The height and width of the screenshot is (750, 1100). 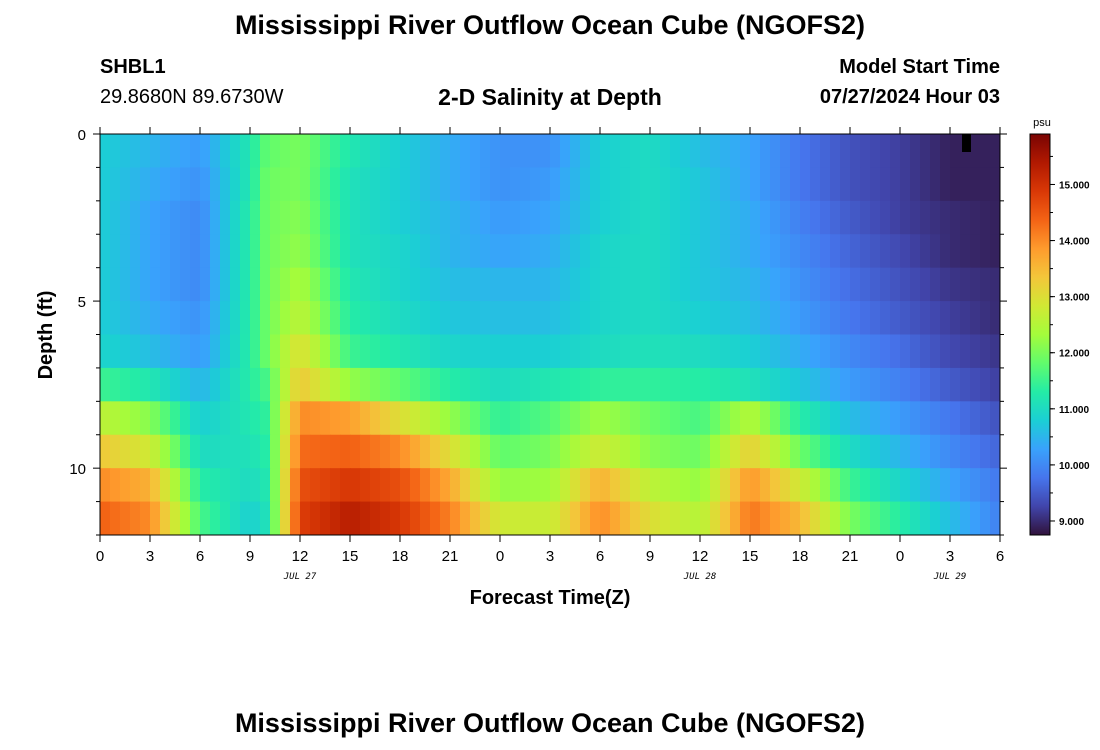 What do you see at coordinates (550, 556) in the screenshot?
I see `x-tick-label: 3` at bounding box center [550, 556].